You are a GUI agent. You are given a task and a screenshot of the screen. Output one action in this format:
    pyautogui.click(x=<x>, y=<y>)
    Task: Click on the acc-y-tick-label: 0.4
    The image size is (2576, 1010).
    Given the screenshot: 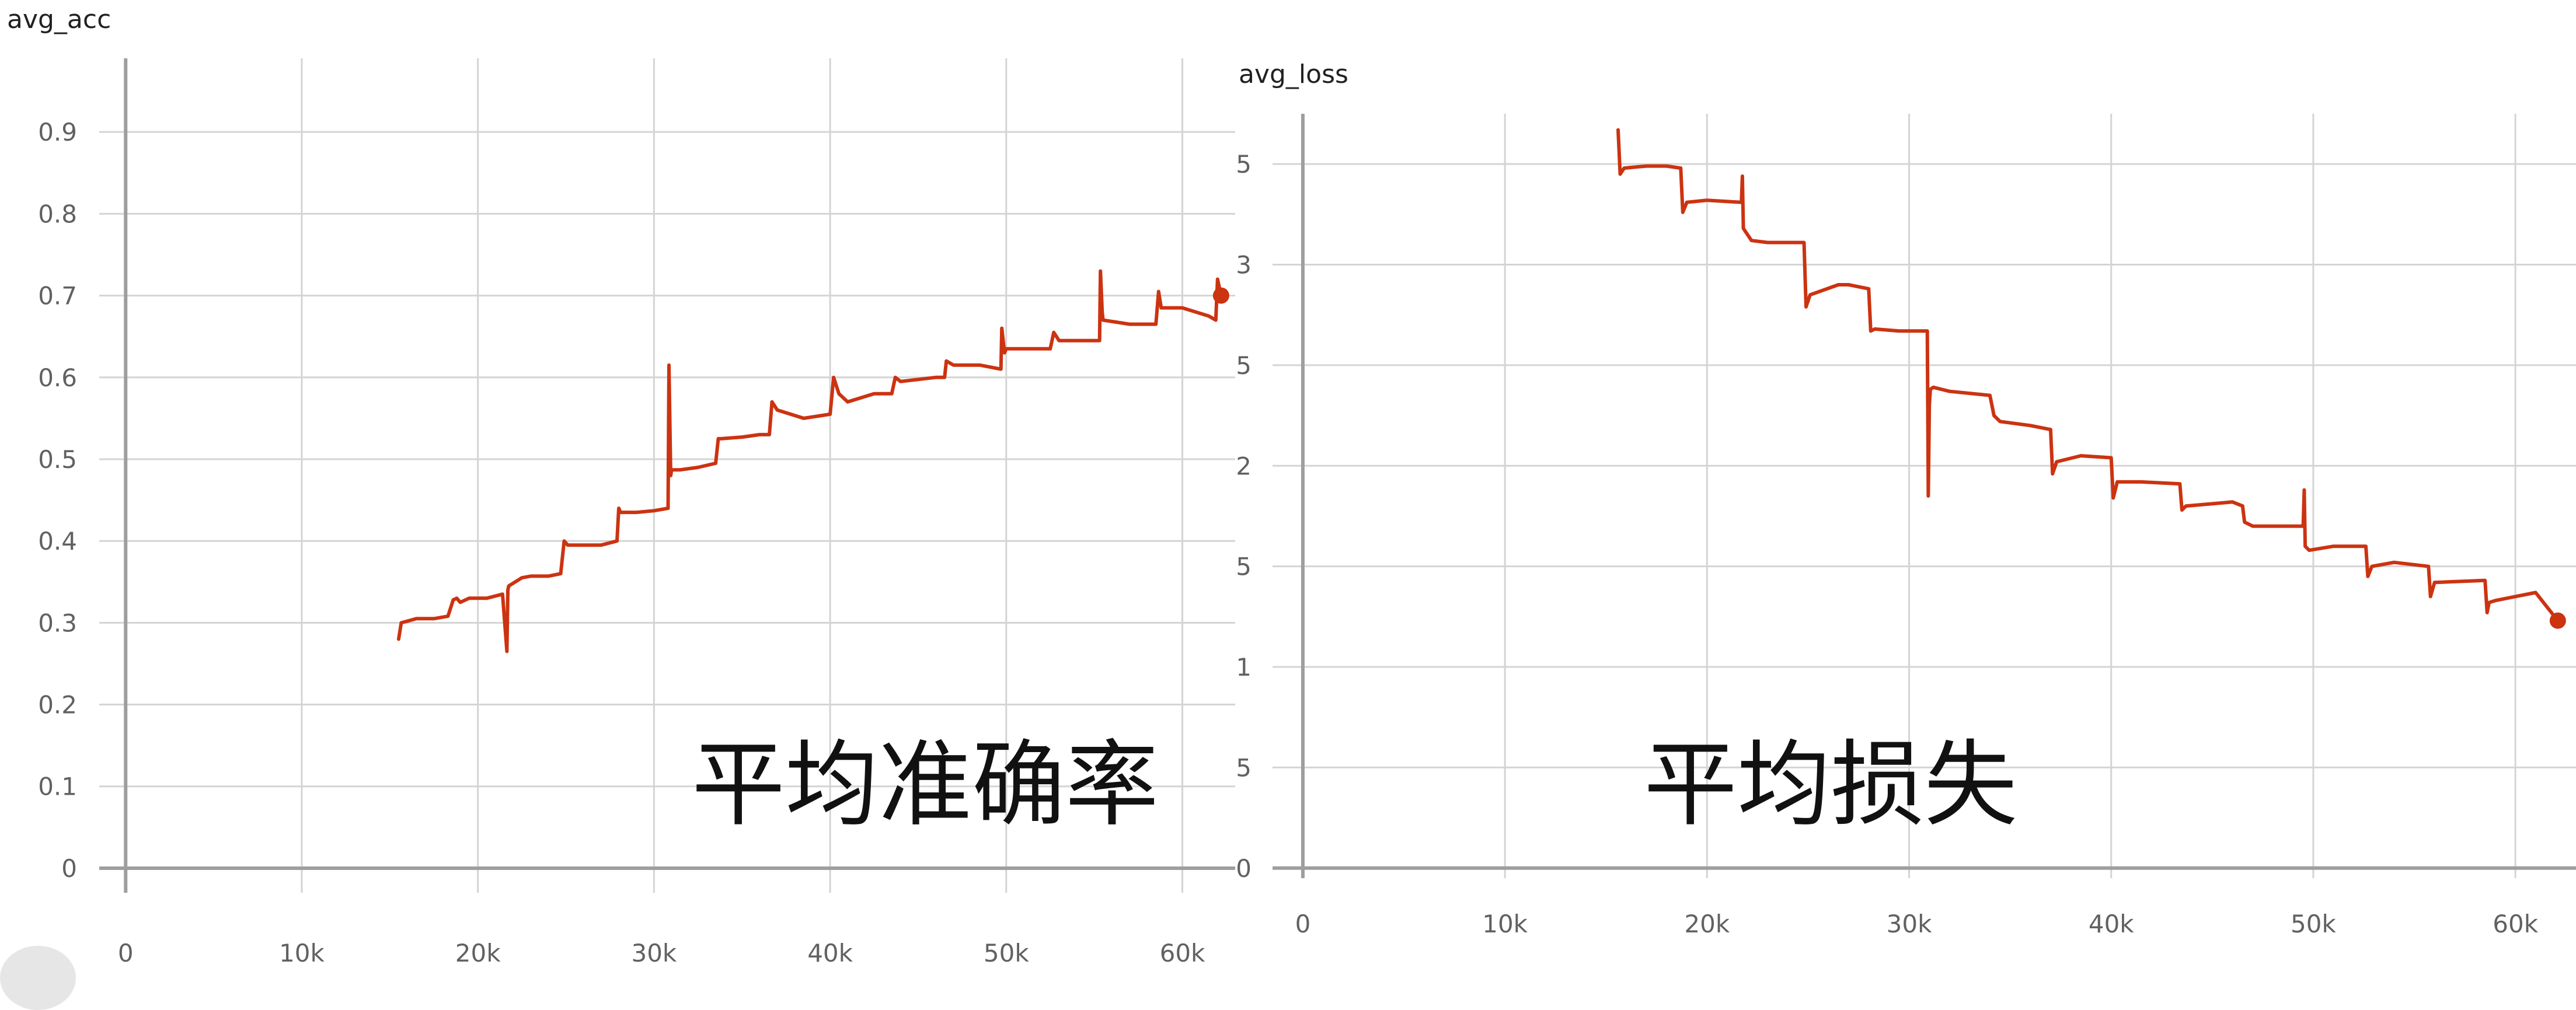 What is the action you would take?
    pyautogui.click(x=58, y=541)
    